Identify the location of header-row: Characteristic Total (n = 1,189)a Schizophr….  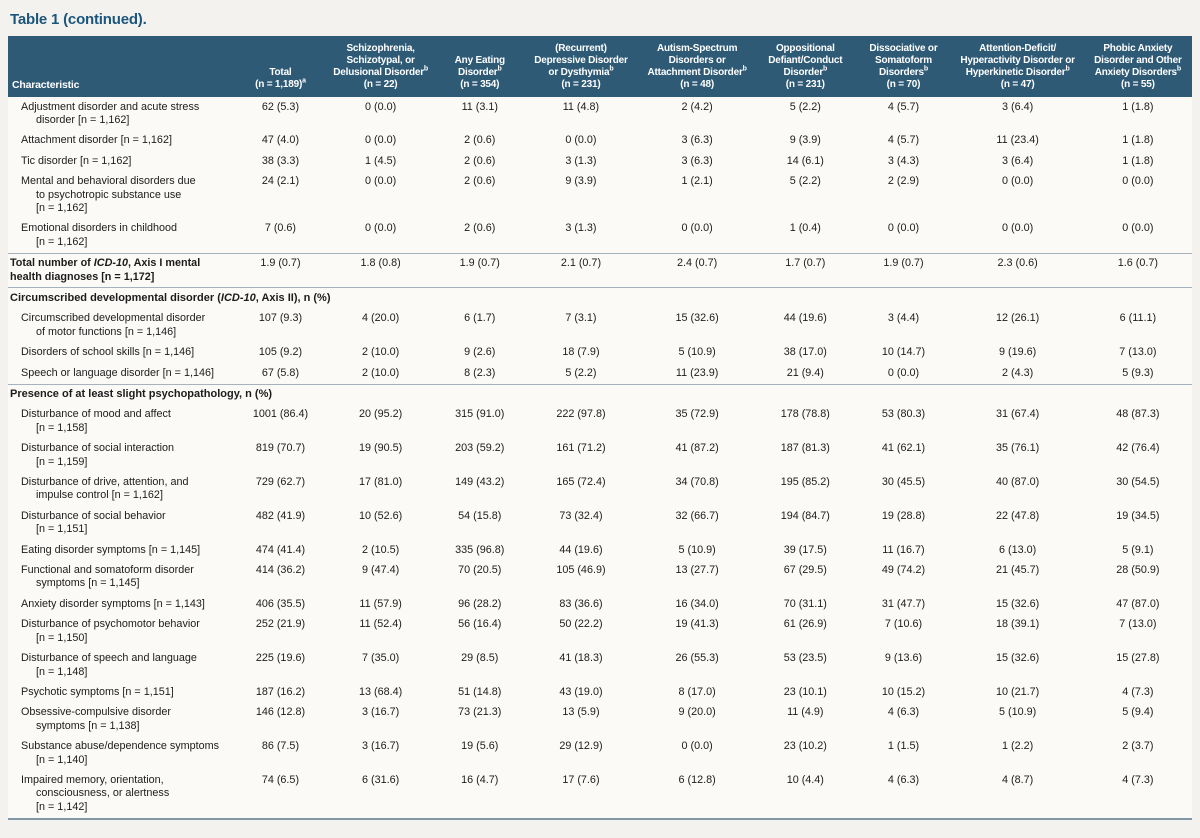
(600, 66).